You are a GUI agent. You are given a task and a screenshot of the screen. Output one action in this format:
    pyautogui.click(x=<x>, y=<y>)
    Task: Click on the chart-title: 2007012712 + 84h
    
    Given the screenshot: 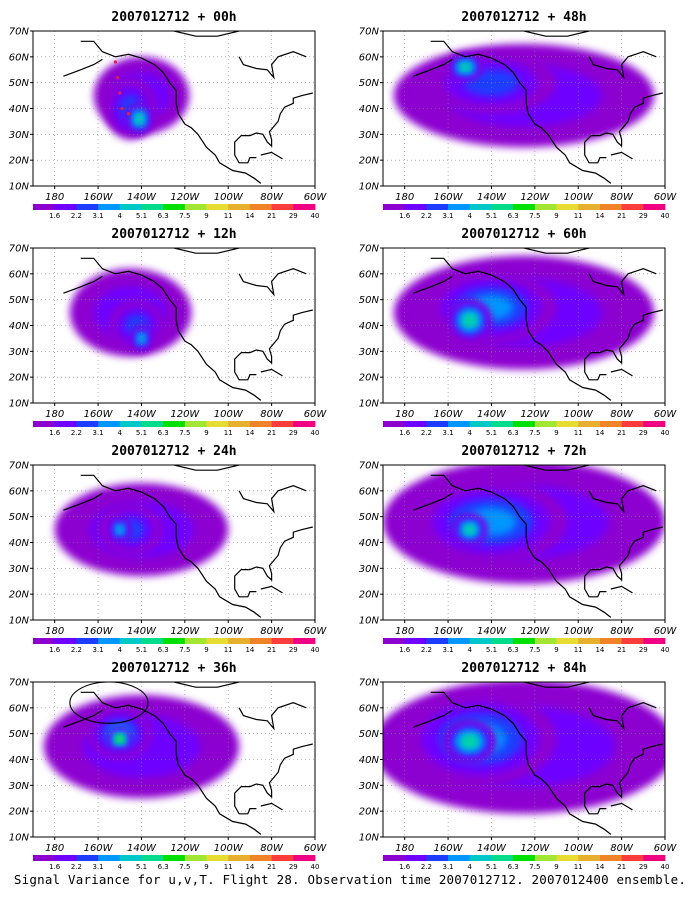 What is the action you would take?
    pyautogui.click(x=523, y=668)
    